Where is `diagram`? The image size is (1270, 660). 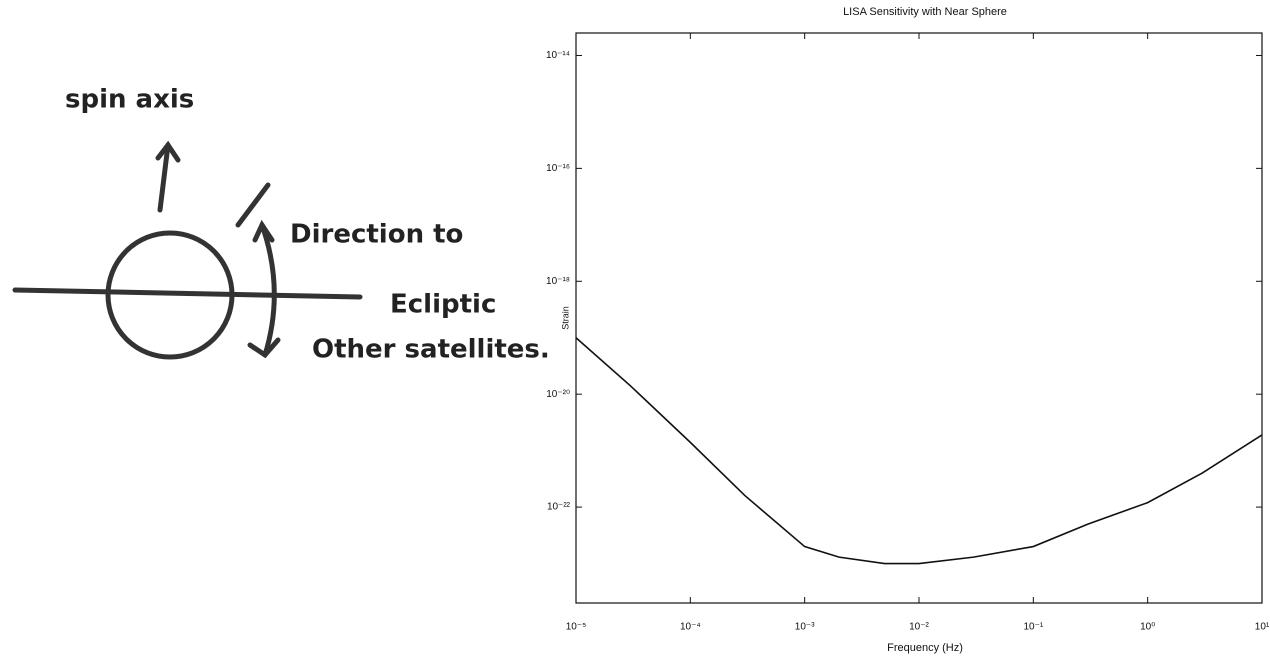 diagram is located at coordinates (187, 250).